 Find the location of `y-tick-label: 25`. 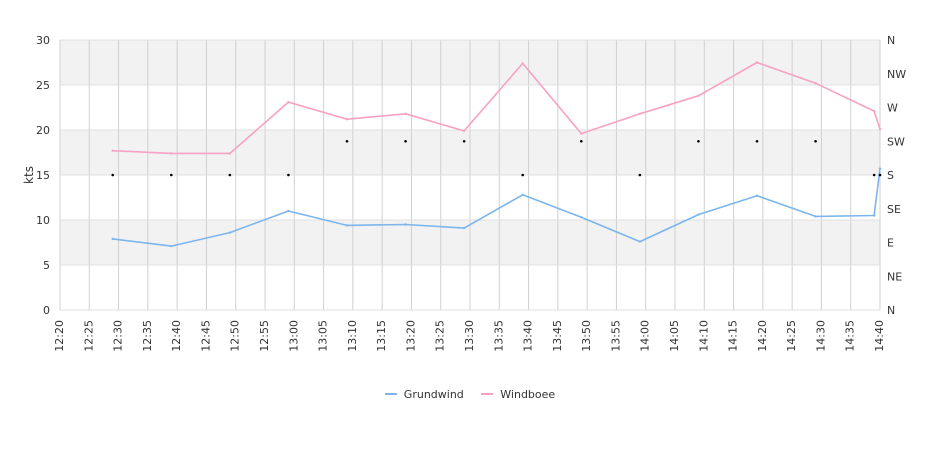

y-tick-label: 25 is located at coordinates (43, 85).